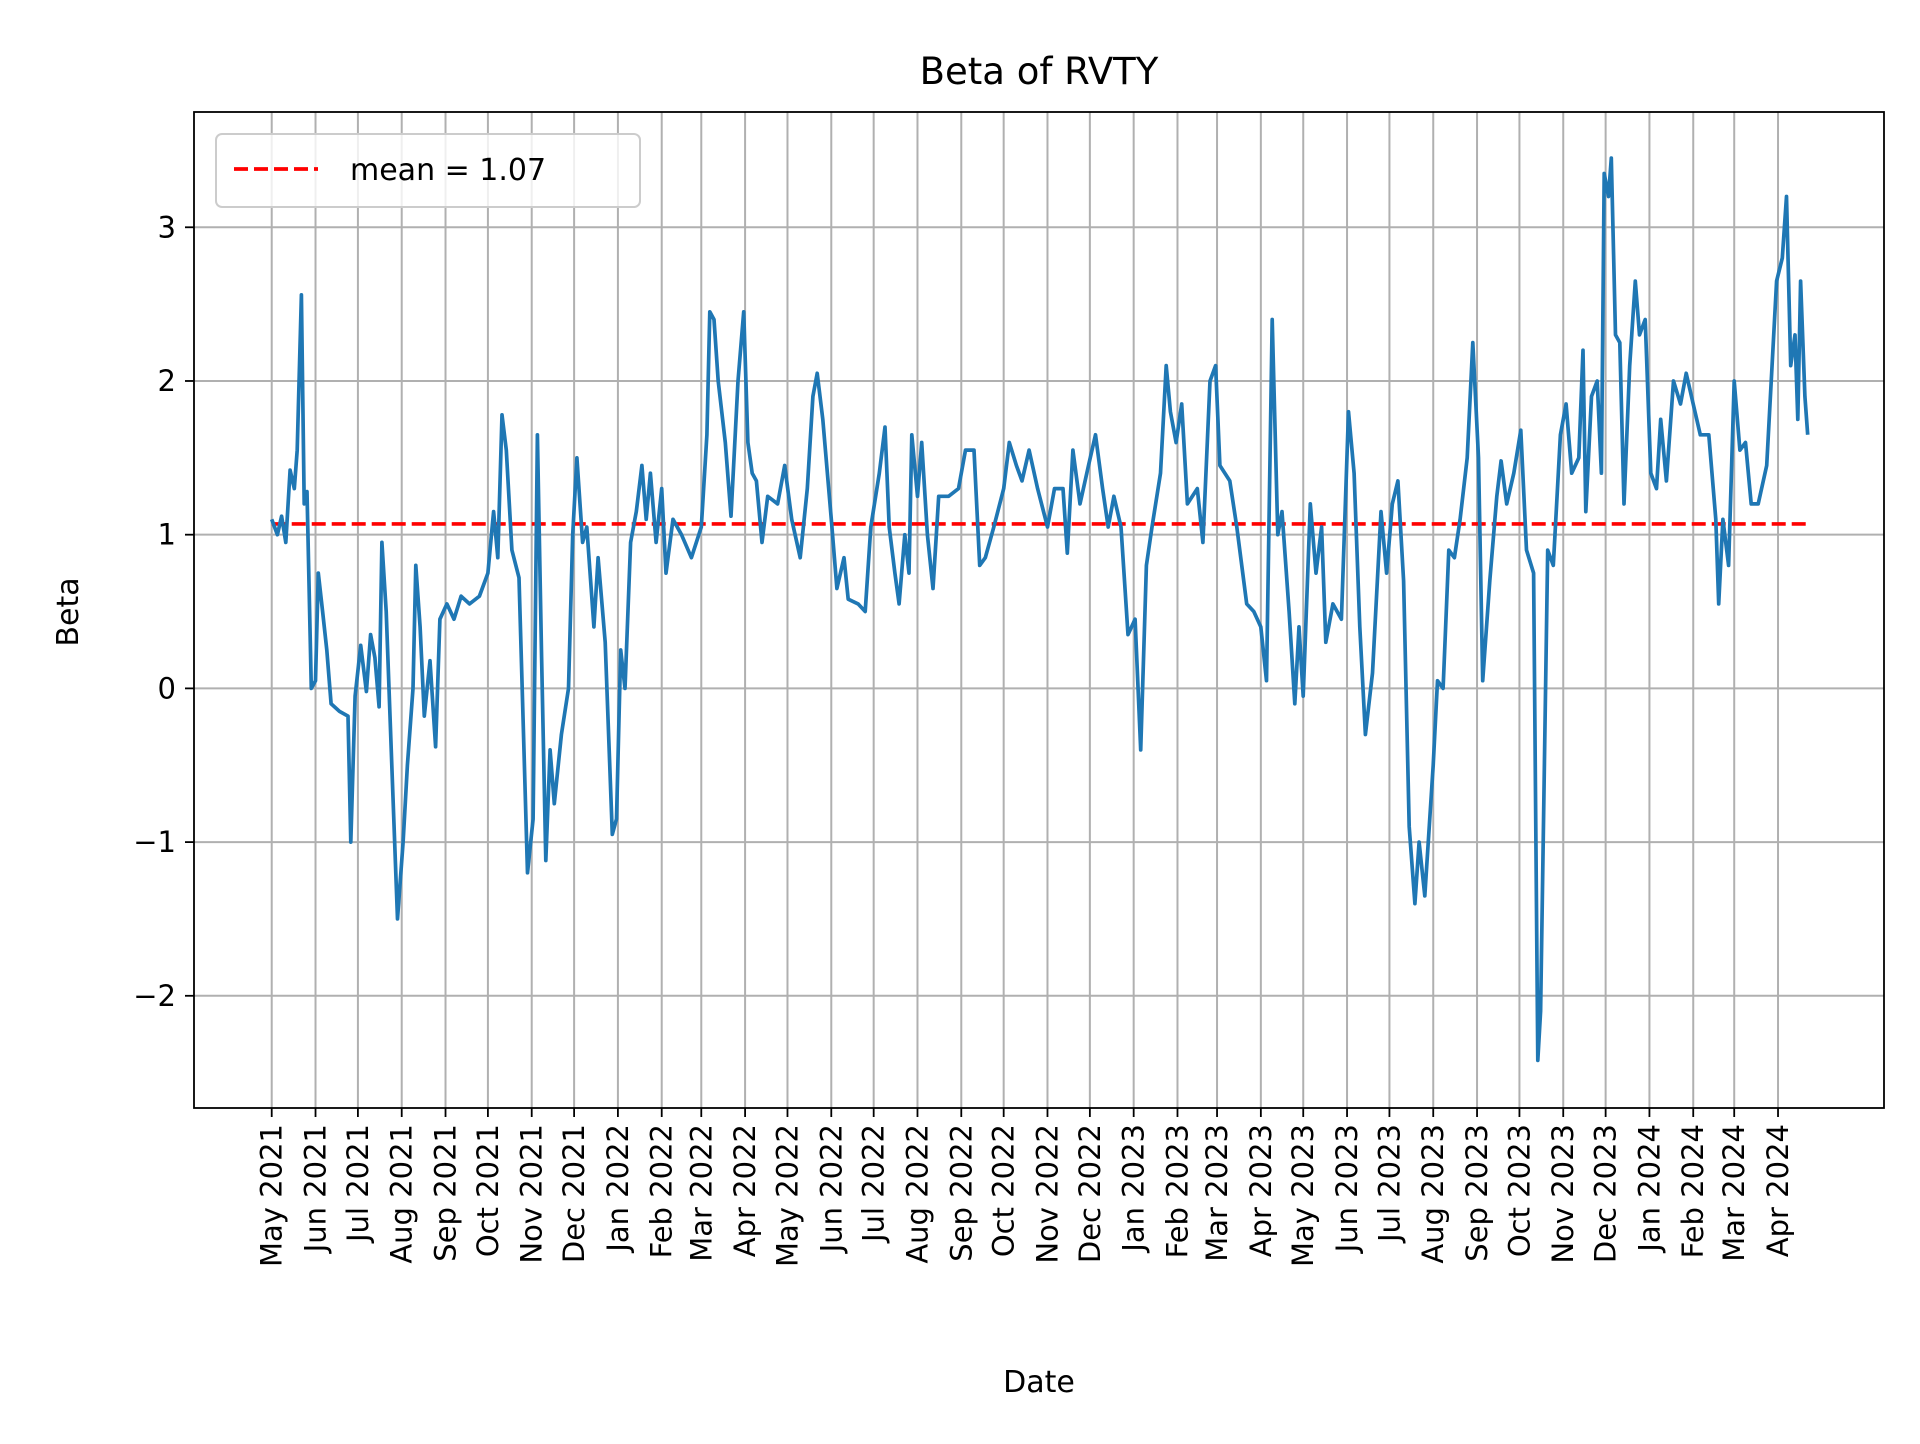 This screenshot has height=1444, width=1920. What do you see at coordinates (272, 1195) in the screenshot?
I see `x-tick-label: May 2021` at bounding box center [272, 1195].